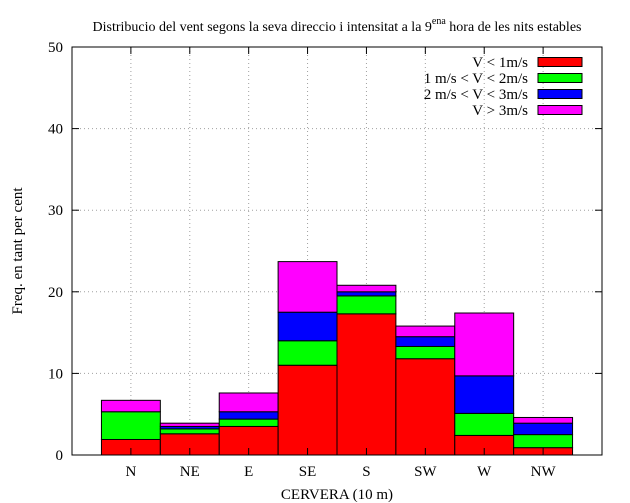 Image resolution: width=630 pixels, height=503 pixels. What do you see at coordinates (425, 407) in the screenshot?
I see `bar-sw-v-1m-s` at bounding box center [425, 407].